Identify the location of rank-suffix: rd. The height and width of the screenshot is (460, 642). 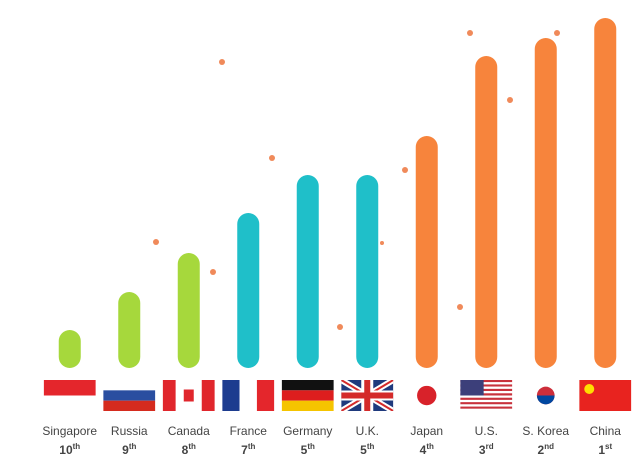
(490, 446).